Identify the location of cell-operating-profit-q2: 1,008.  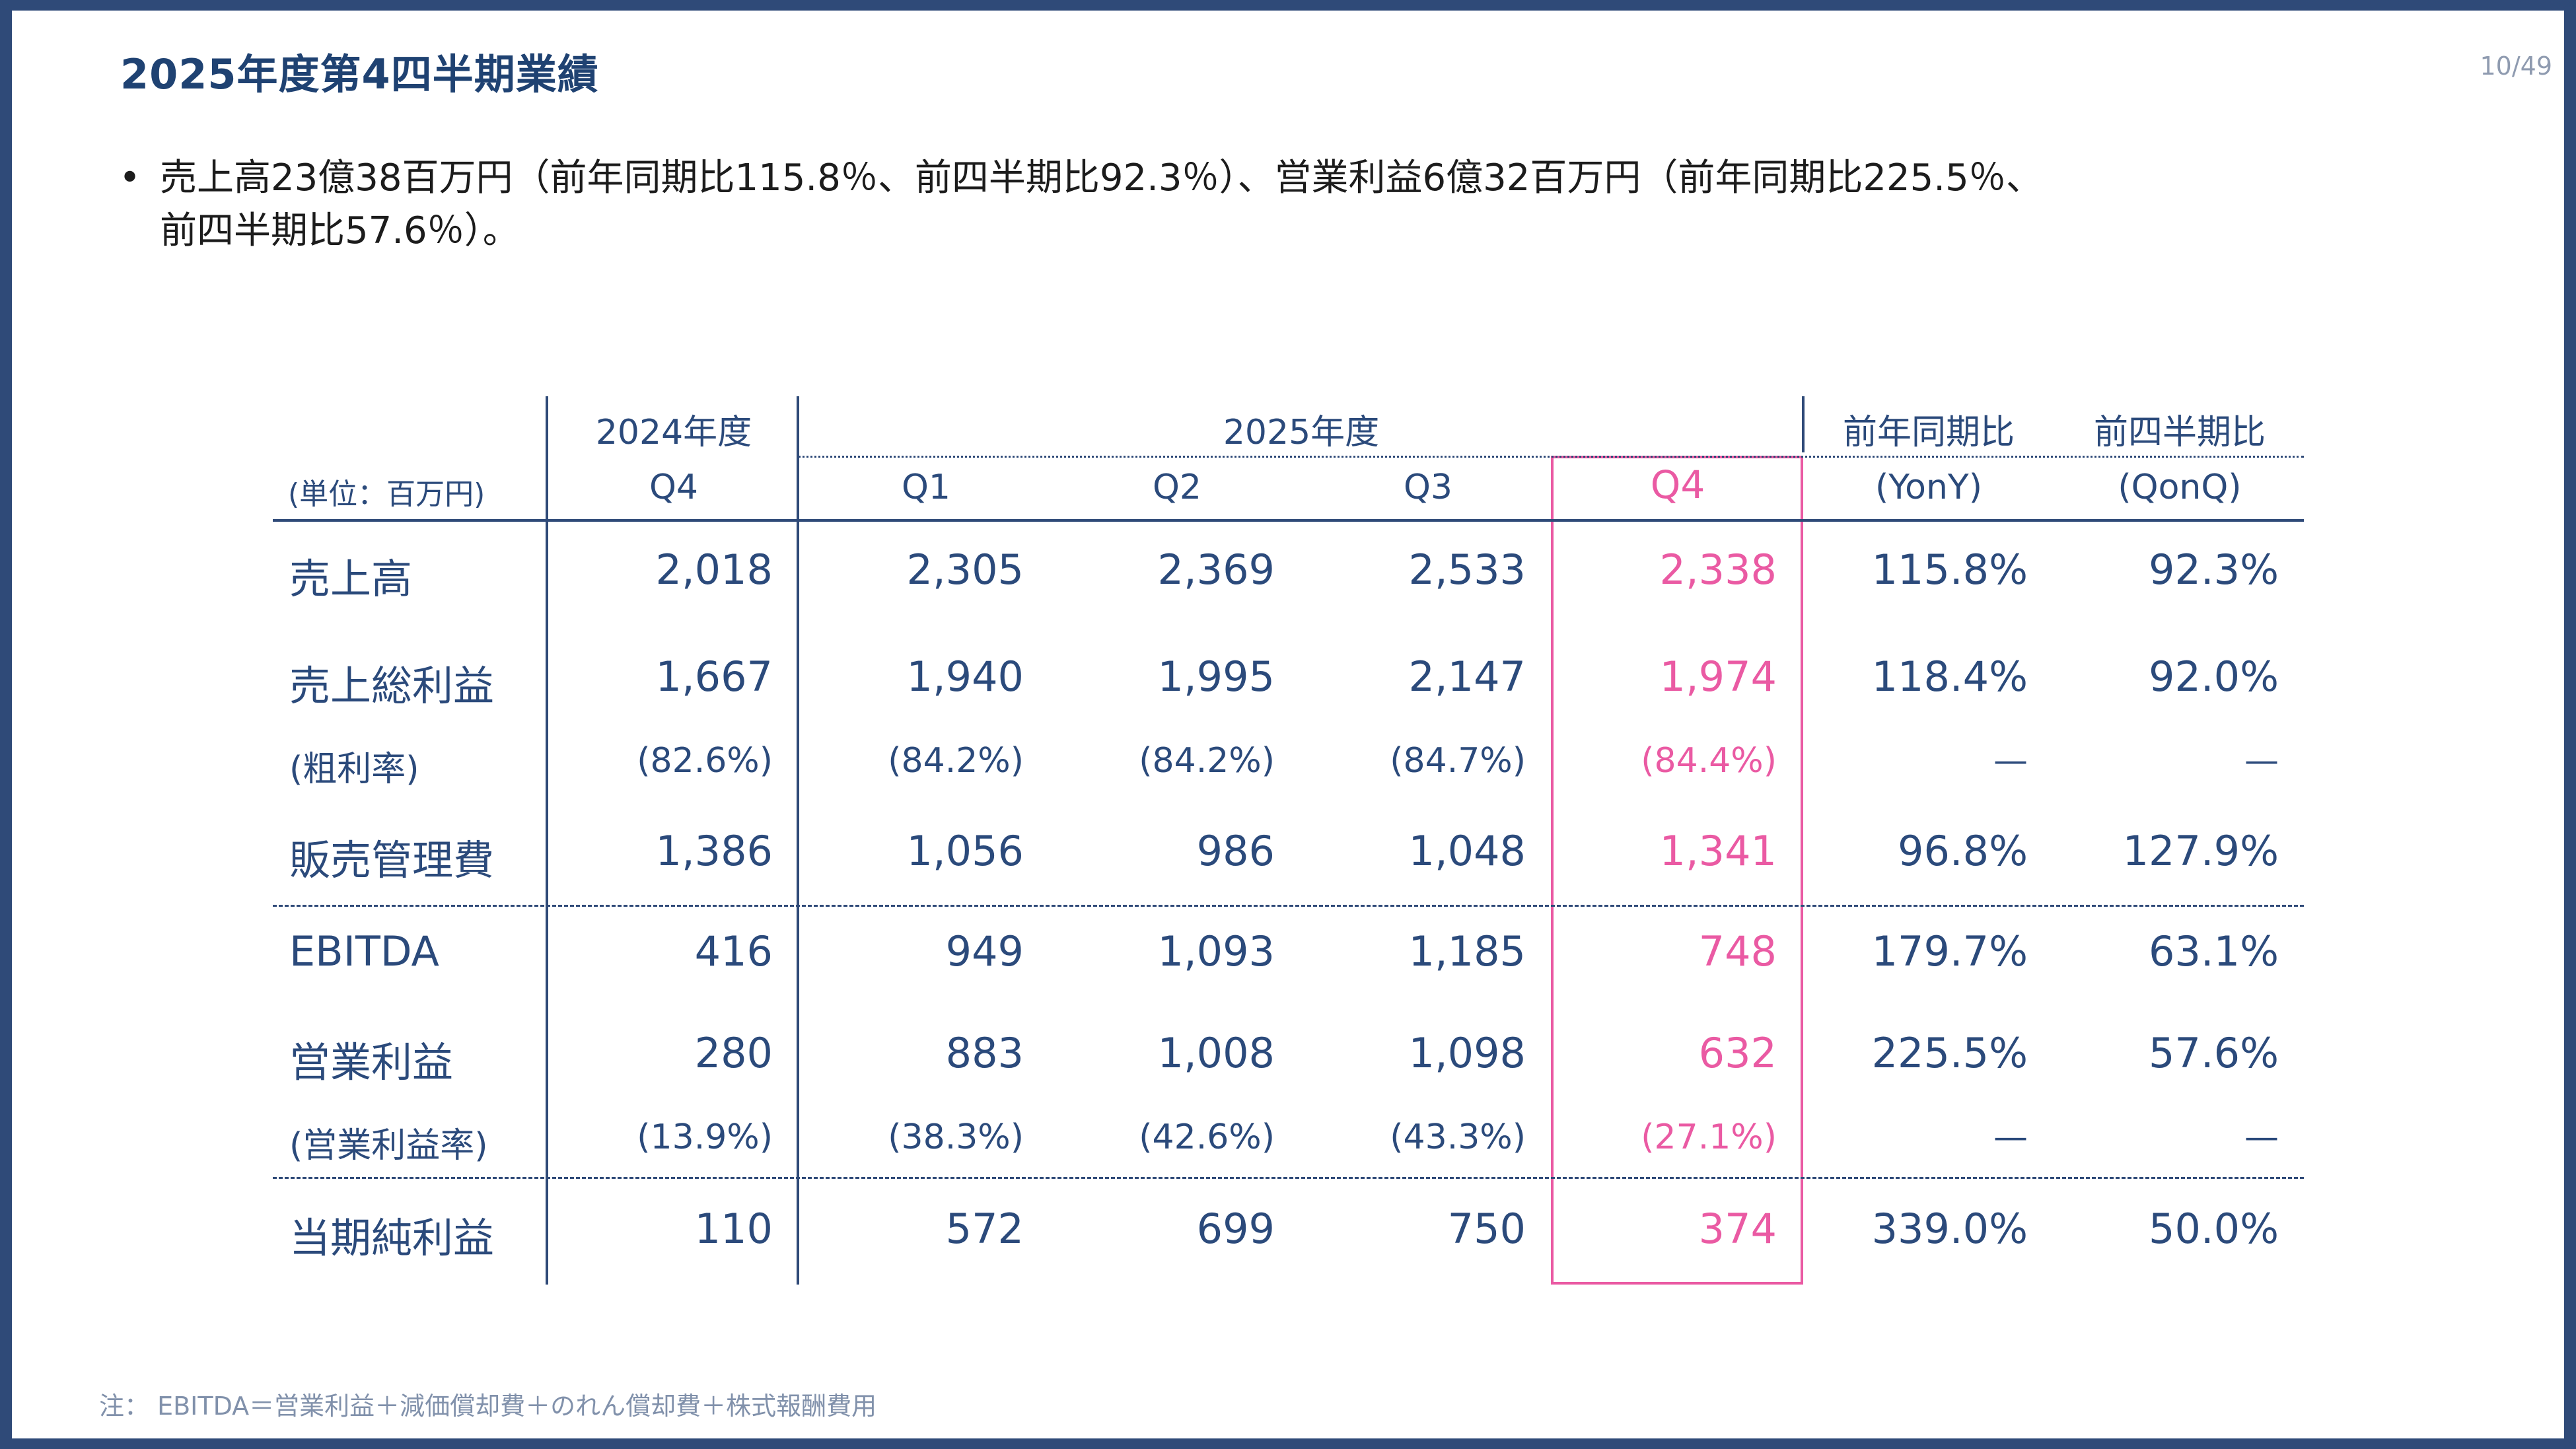
(1216, 1053).